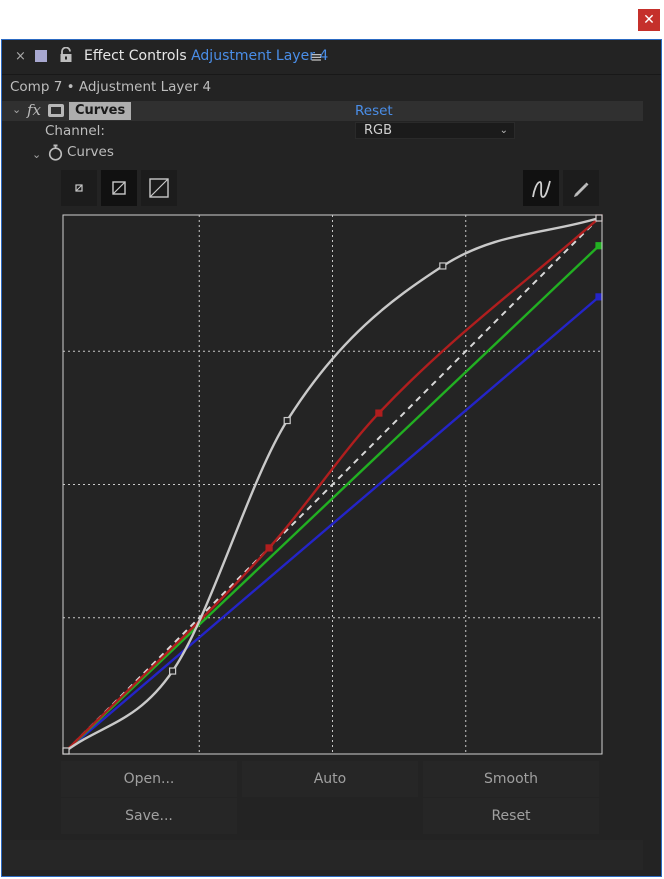  What do you see at coordinates (316, 57) in the screenshot?
I see `panel-menu-icon: ≡` at bounding box center [316, 57].